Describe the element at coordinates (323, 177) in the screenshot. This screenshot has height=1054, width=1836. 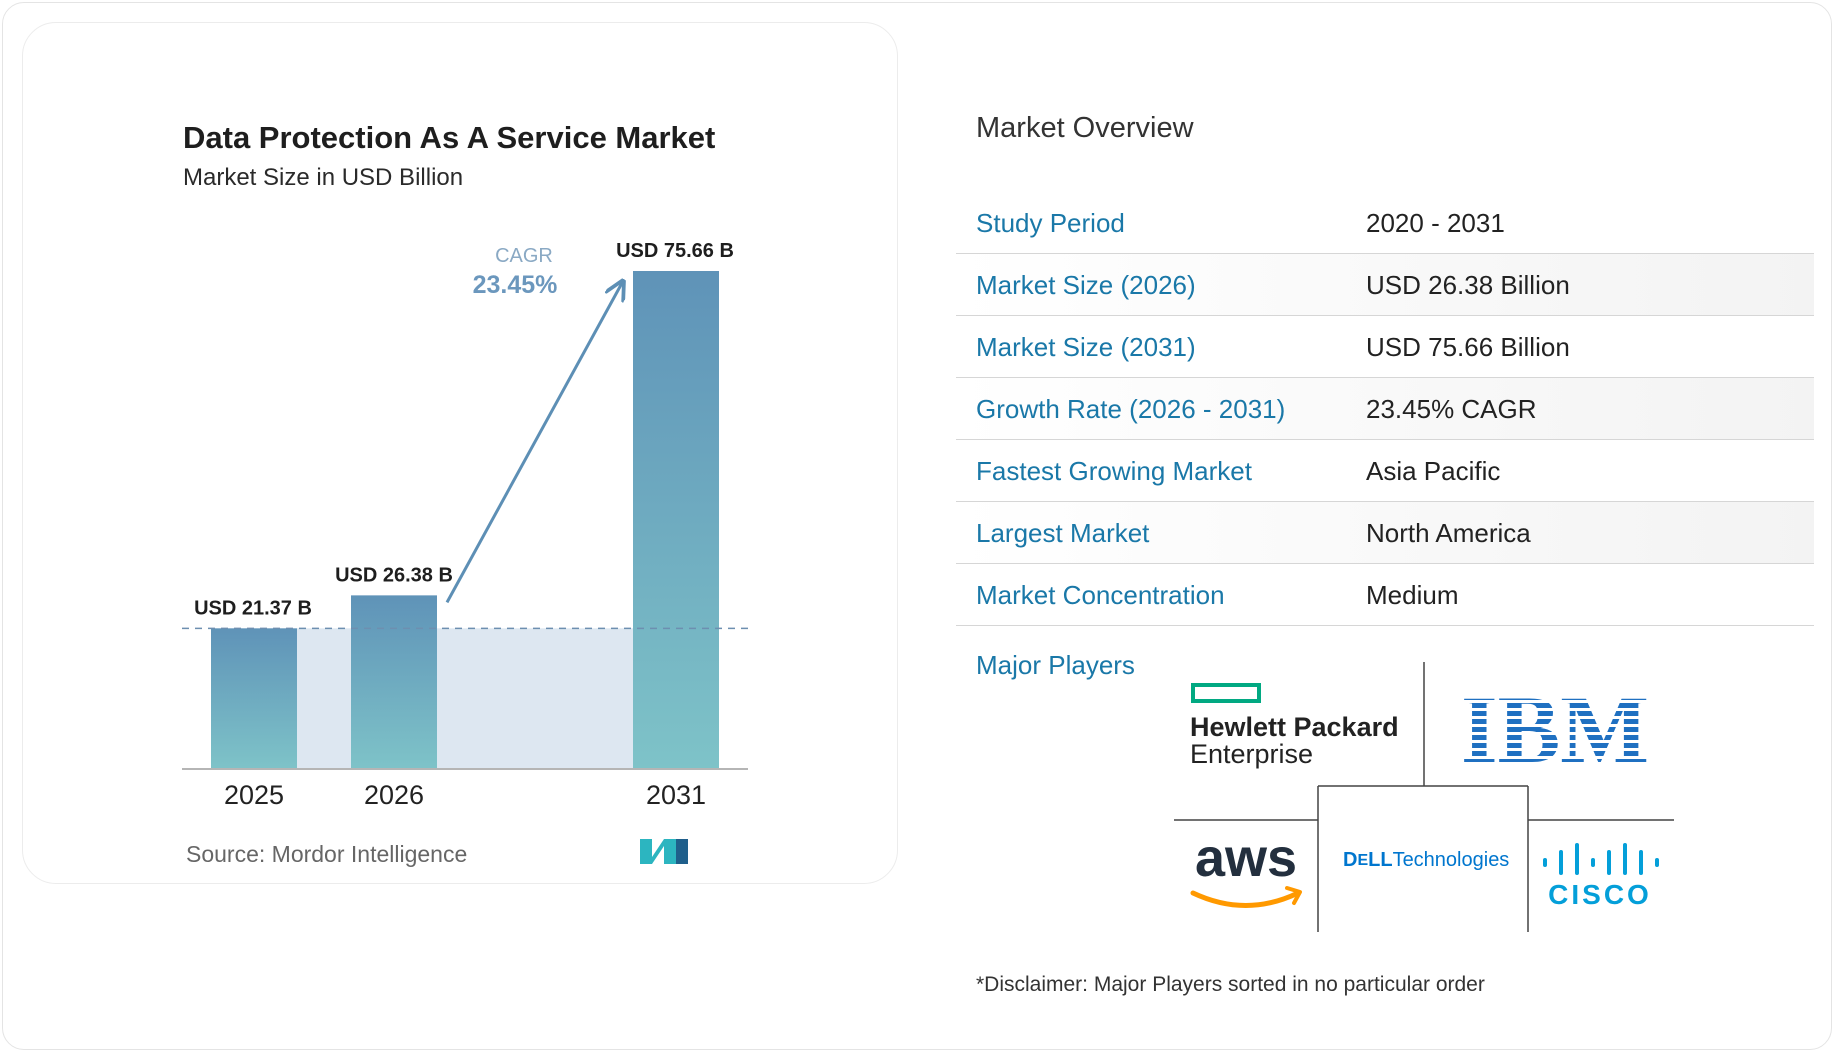
I see `chart-subtitle: Market Size in USD Billion` at that location.